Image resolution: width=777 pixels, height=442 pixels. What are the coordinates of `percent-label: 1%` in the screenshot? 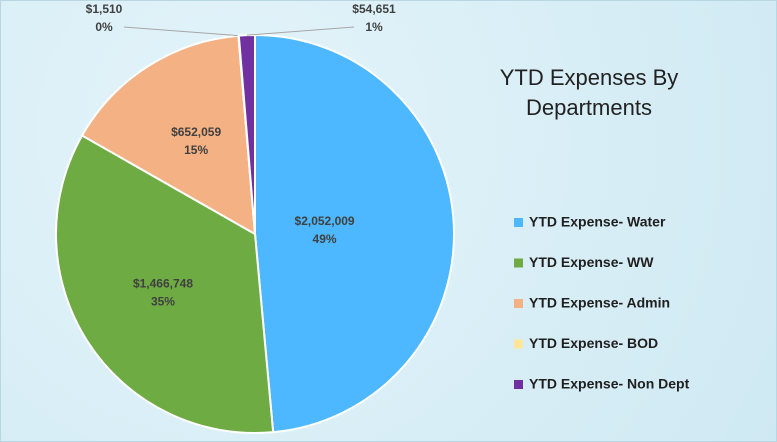 It's located at (374, 27).